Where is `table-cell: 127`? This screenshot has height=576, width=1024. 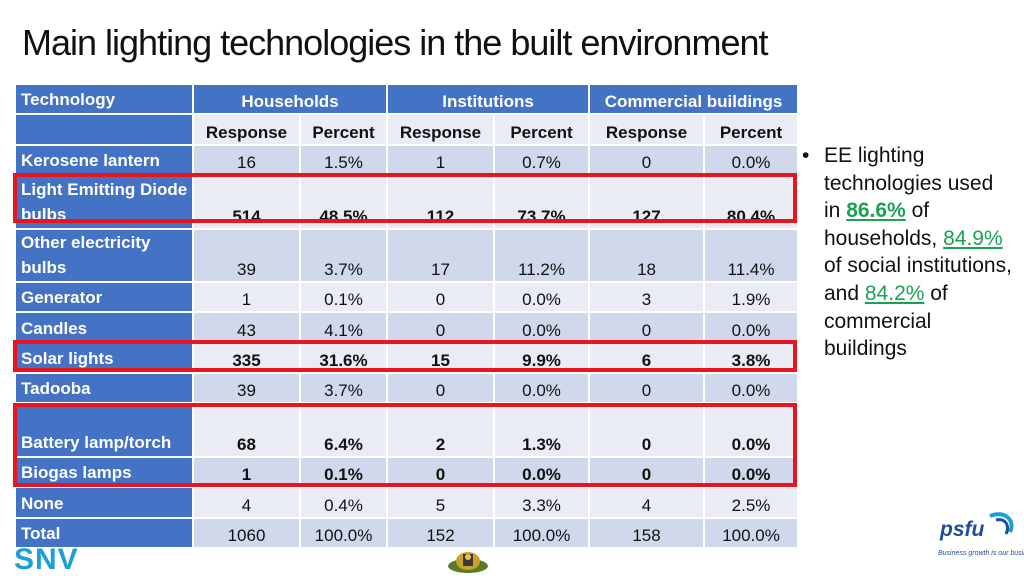
table-cell: 127 is located at coordinates (647, 202).